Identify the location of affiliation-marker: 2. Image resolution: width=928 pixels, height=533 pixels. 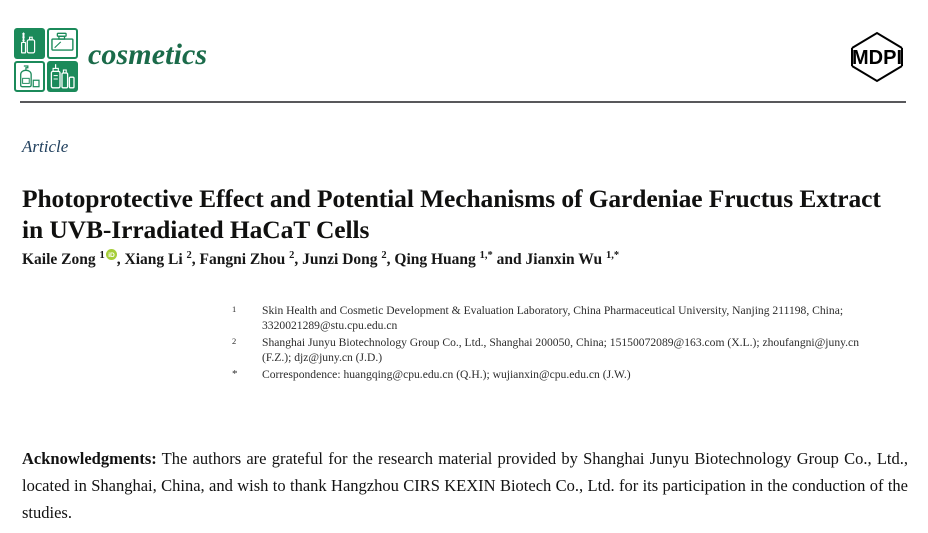
(234, 340).